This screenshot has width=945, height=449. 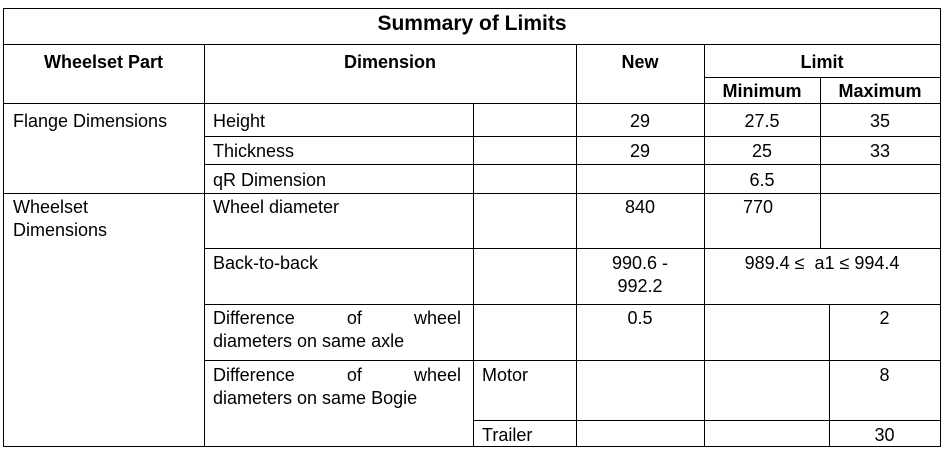 What do you see at coordinates (880, 91) in the screenshot?
I see `header-maximum: Maximum` at bounding box center [880, 91].